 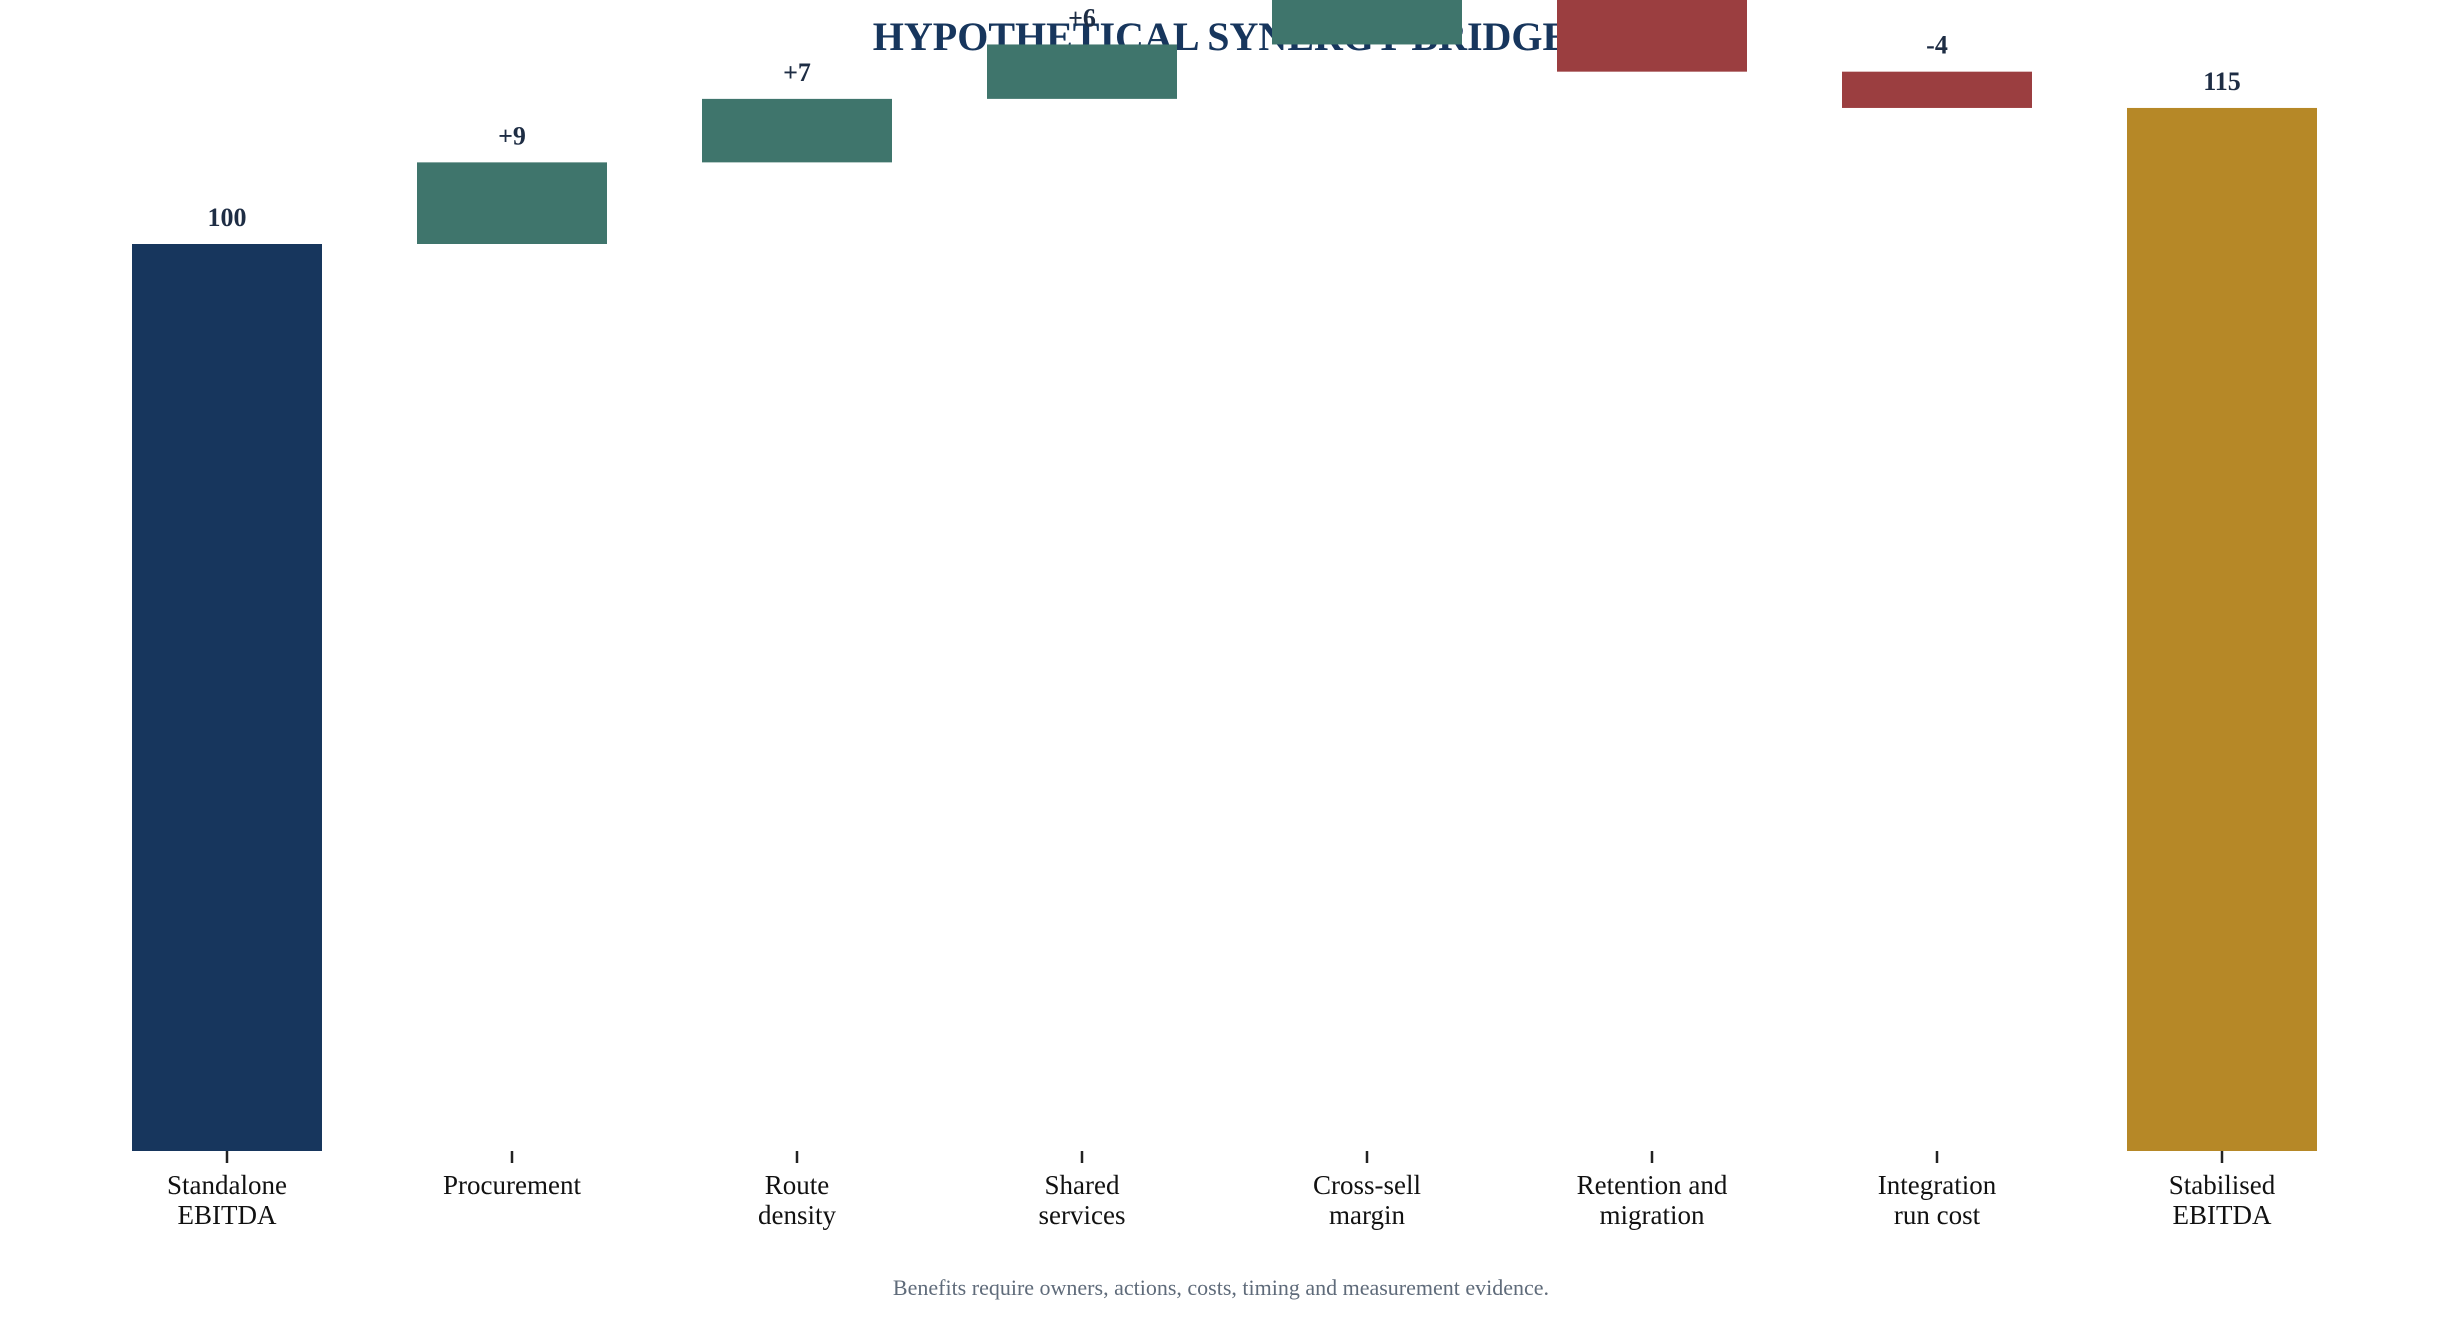 I want to click on value-label-1: +9, so click(x=512, y=135).